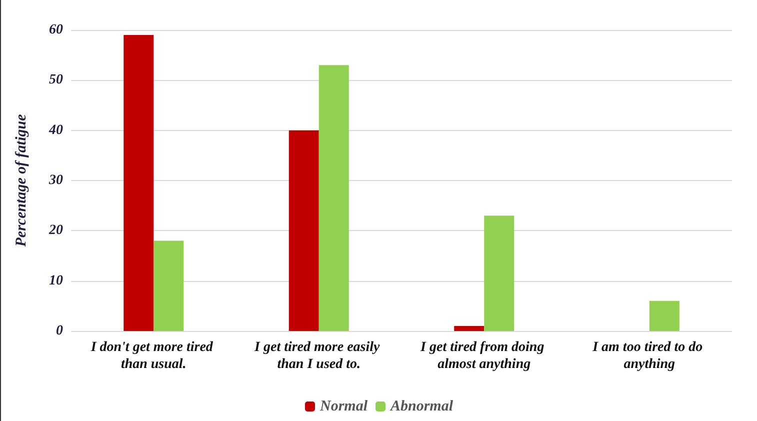 This screenshot has width=757, height=421. I want to click on y-tick-label: 30, so click(55, 180).